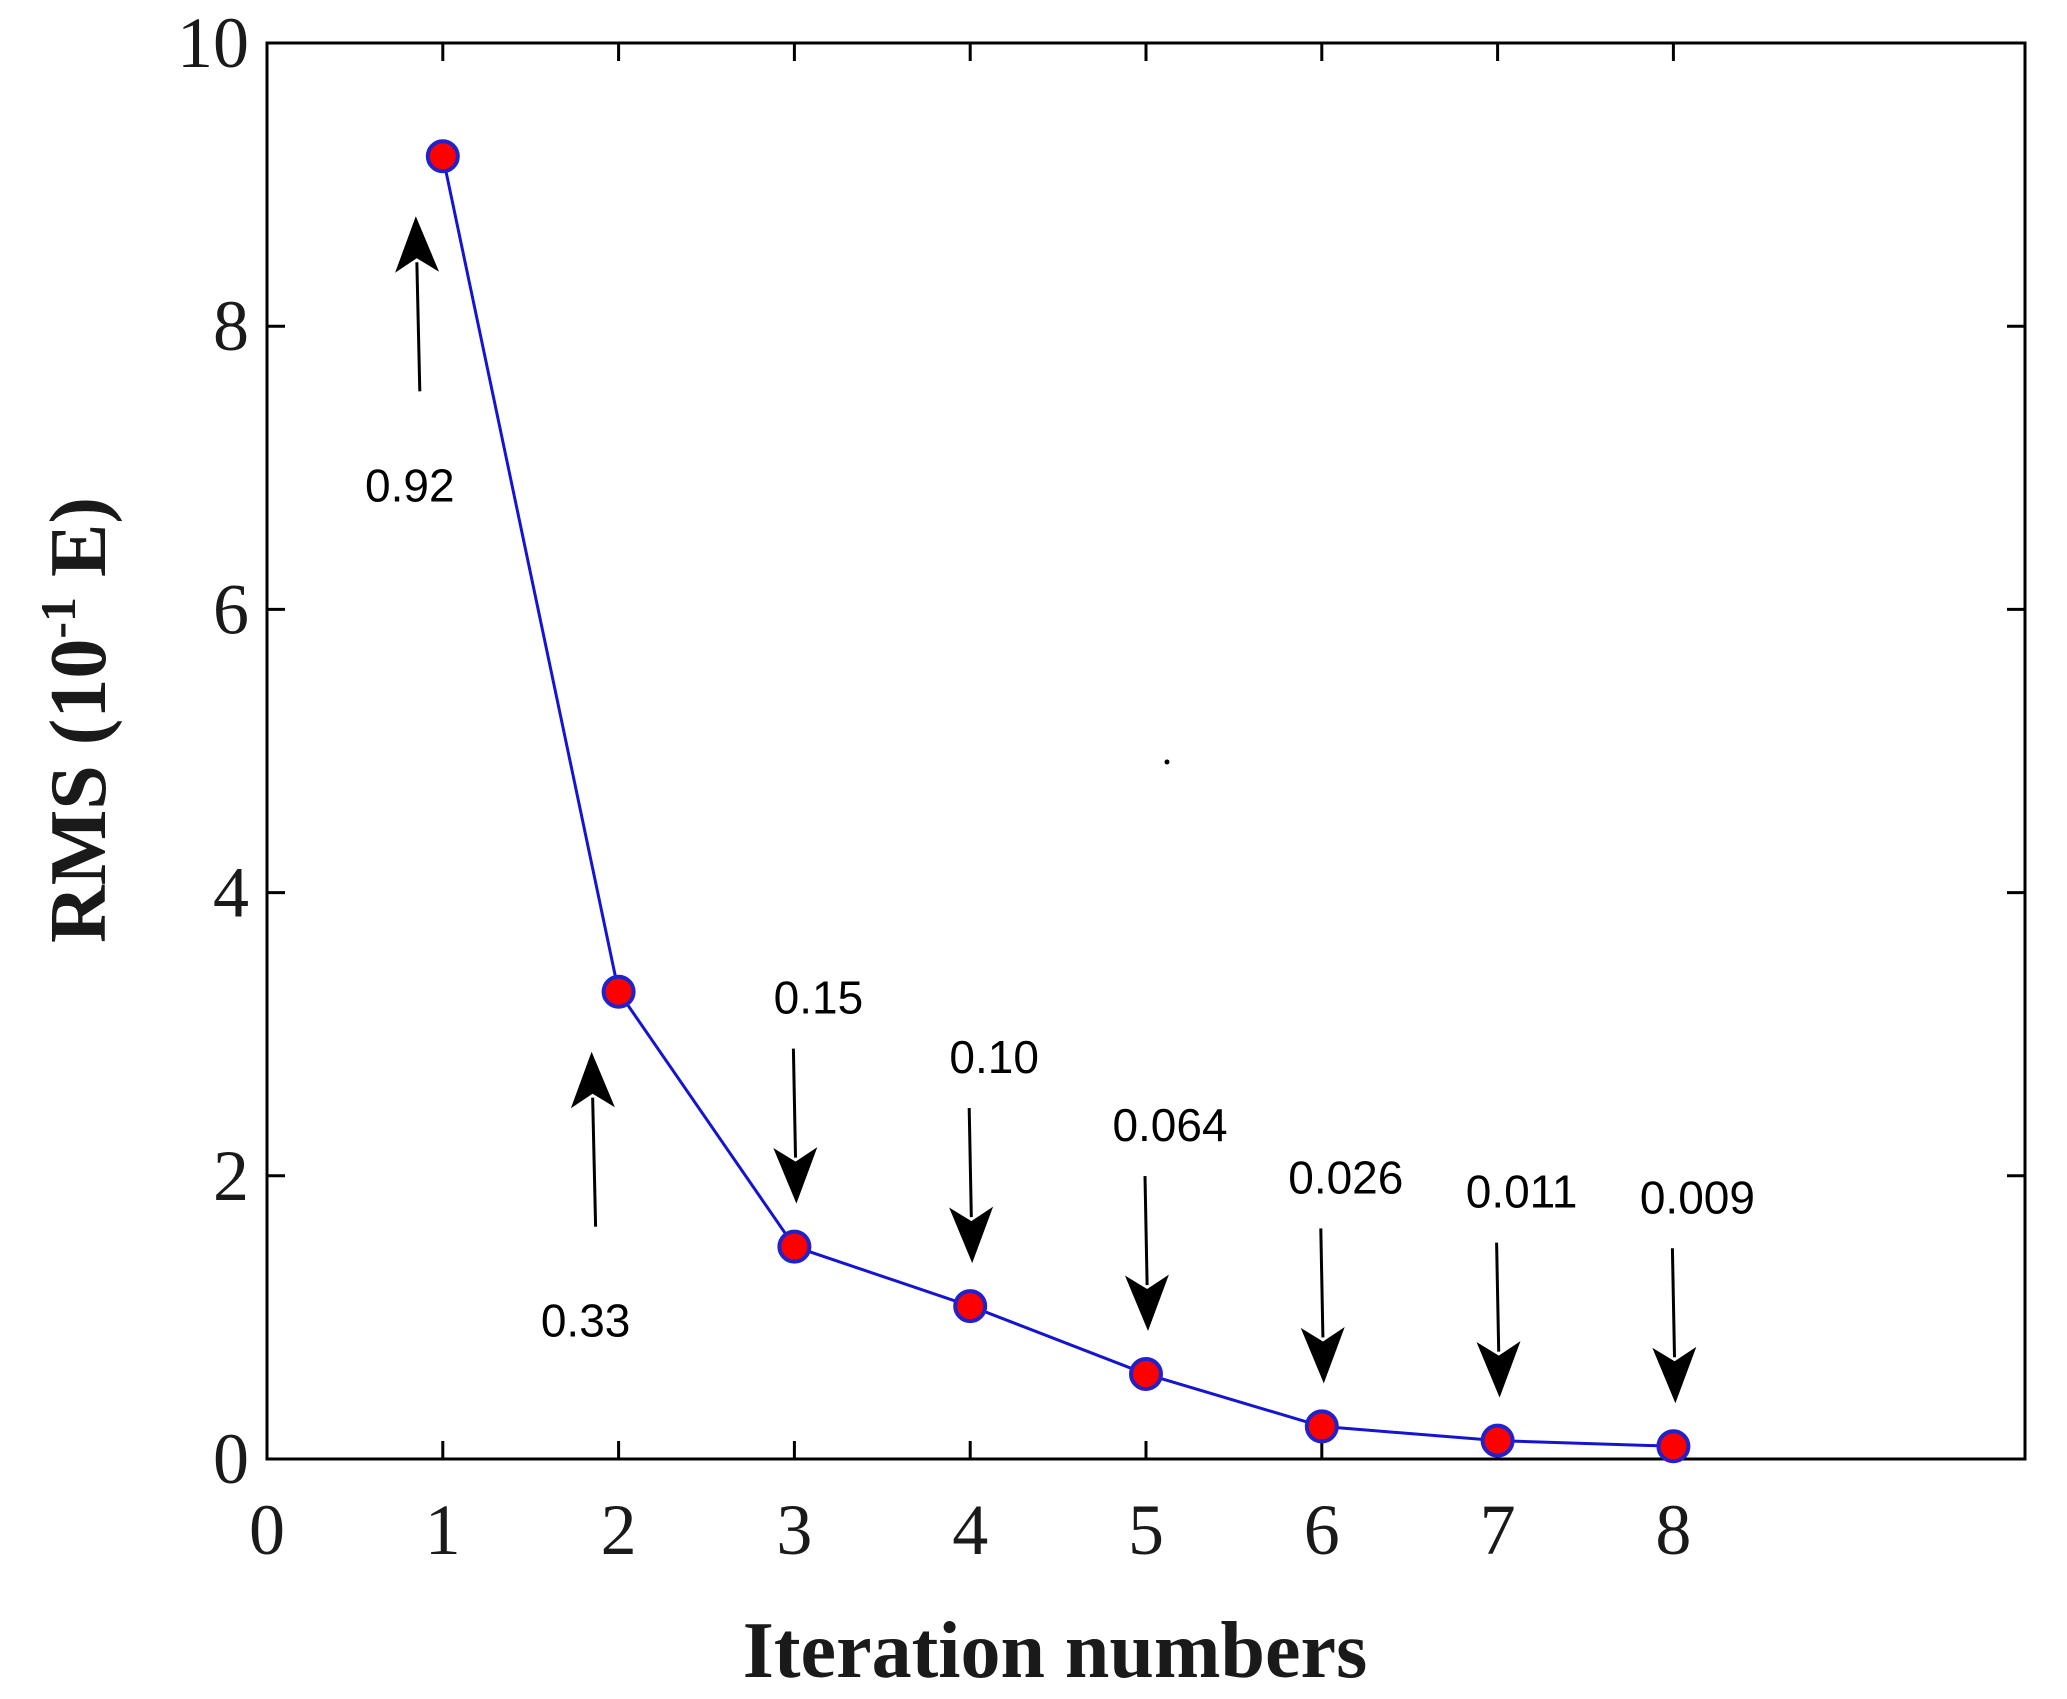 Image resolution: width=2067 pixels, height=1699 pixels. What do you see at coordinates (794, 1530) in the screenshot?
I see `x-tick-label-3: 3` at bounding box center [794, 1530].